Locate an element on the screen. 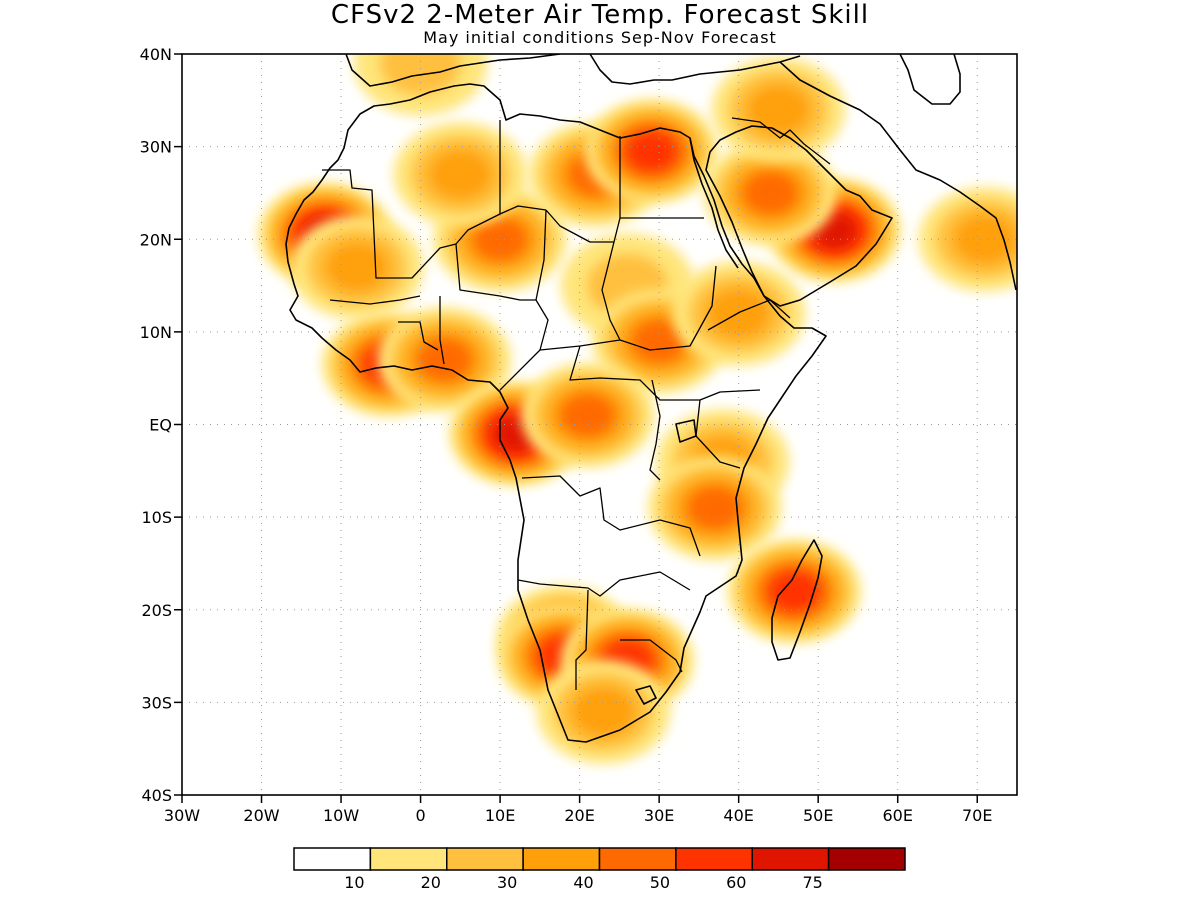  arabia-coastline is located at coordinates (799, 216).